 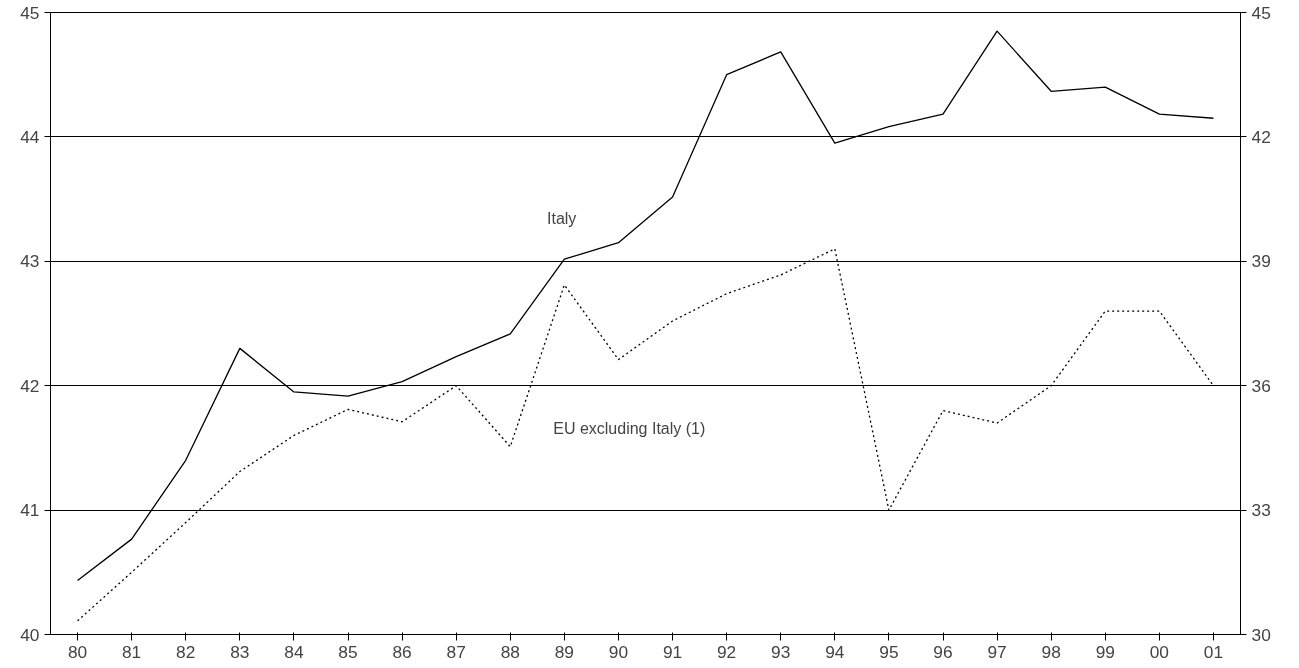 I want to click on y2-tick-label: 33, so click(x=1261, y=510).